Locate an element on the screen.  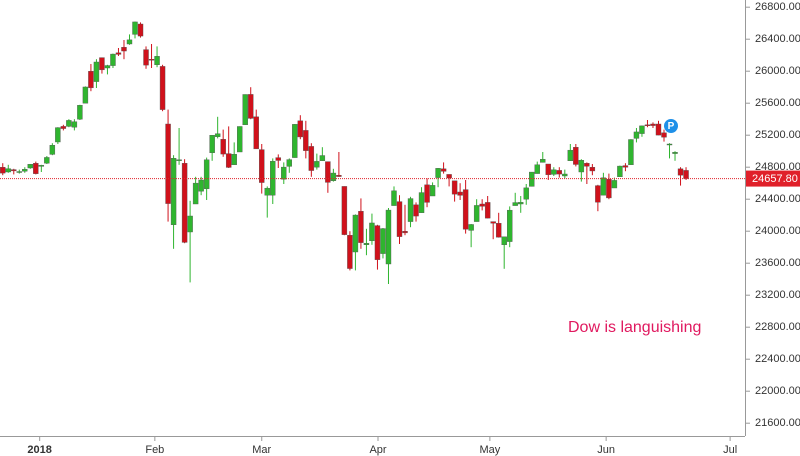
y-tick-label: 24400.00 is located at coordinates (777, 199).